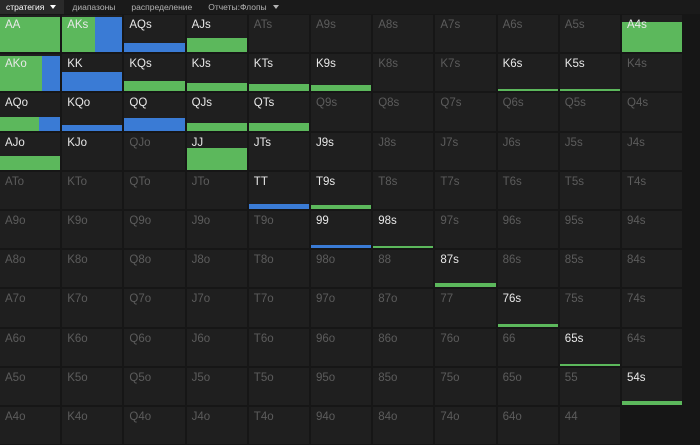  I want to click on hand-cell-q5s: Q5s, so click(589, 112).